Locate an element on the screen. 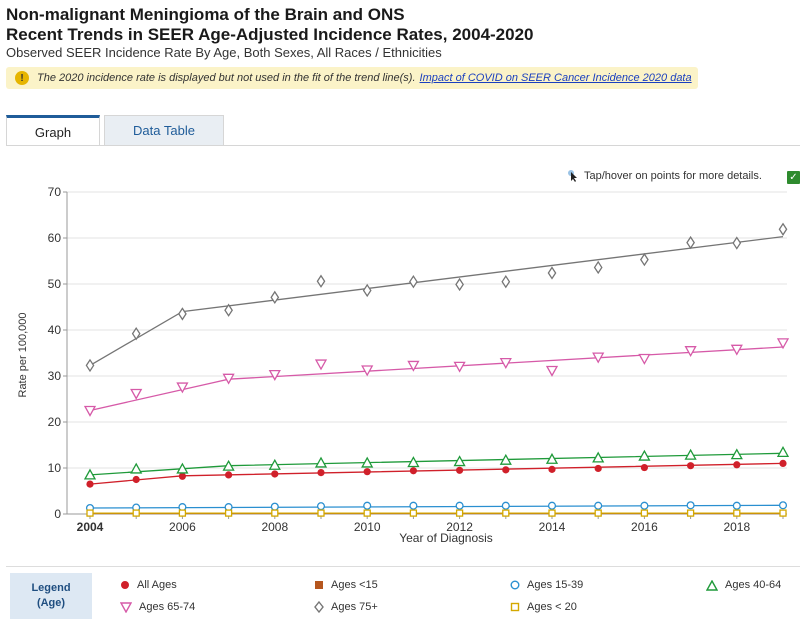 This screenshot has width=800, height=624. legend-item-ages-under-20: Ages < 20 is located at coordinates (543, 607).